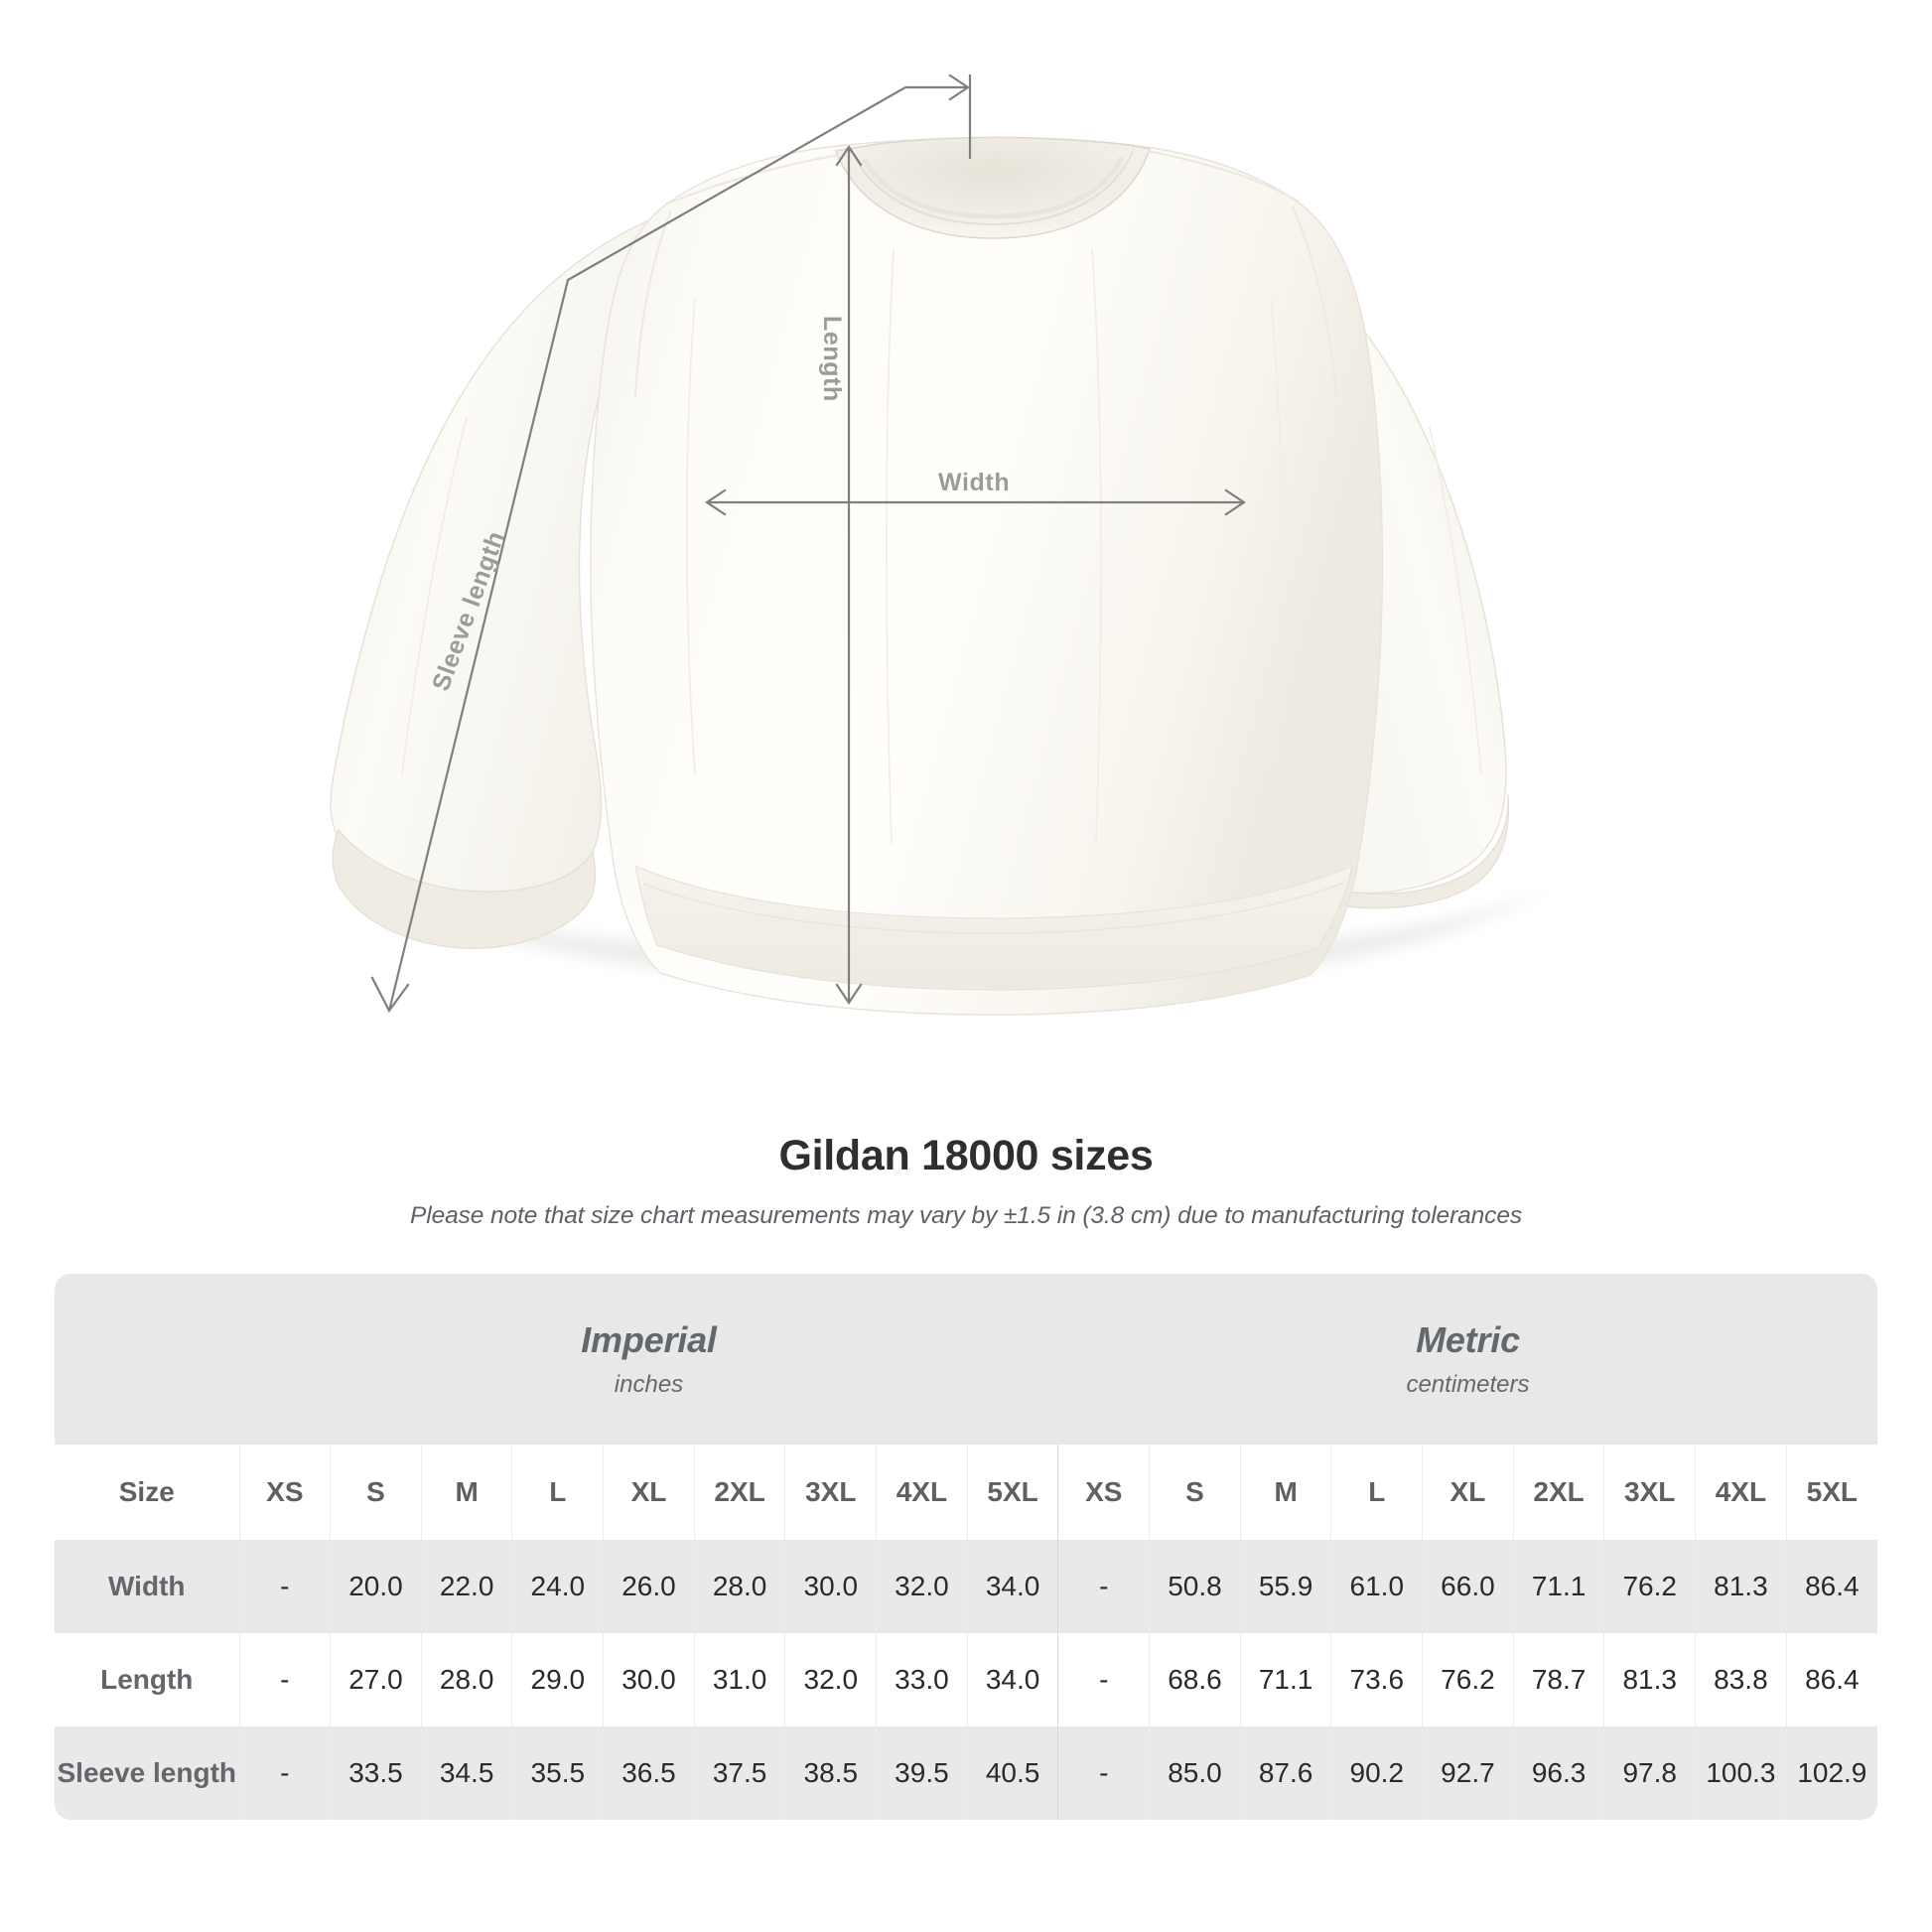 The width and height of the screenshot is (1932, 1932). What do you see at coordinates (1195, 1493) in the screenshot?
I see `size-header-metric-s: S` at bounding box center [1195, 1493].